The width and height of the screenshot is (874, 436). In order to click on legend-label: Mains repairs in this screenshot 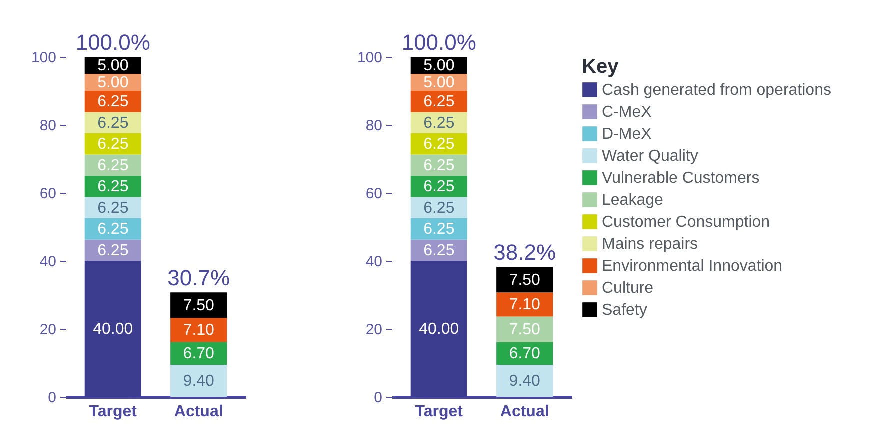, I will do `click(650, 244)`.